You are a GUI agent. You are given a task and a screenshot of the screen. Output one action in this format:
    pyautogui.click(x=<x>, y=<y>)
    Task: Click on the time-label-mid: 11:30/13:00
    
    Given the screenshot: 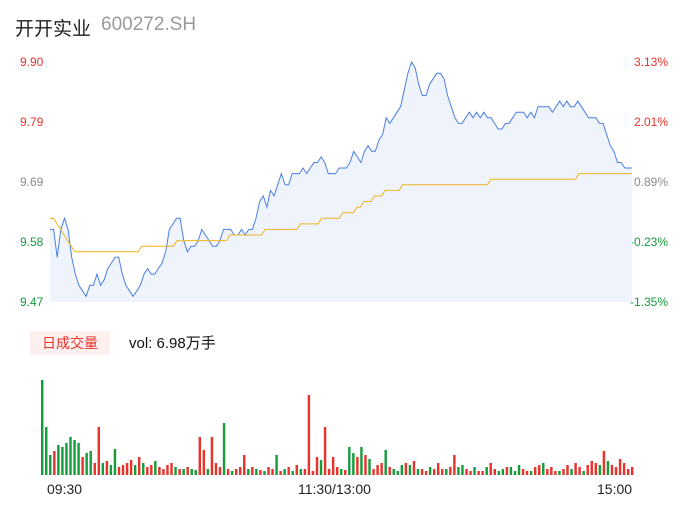 What is the action you would take?
    pyautogui.click(x=334, y=489)
    